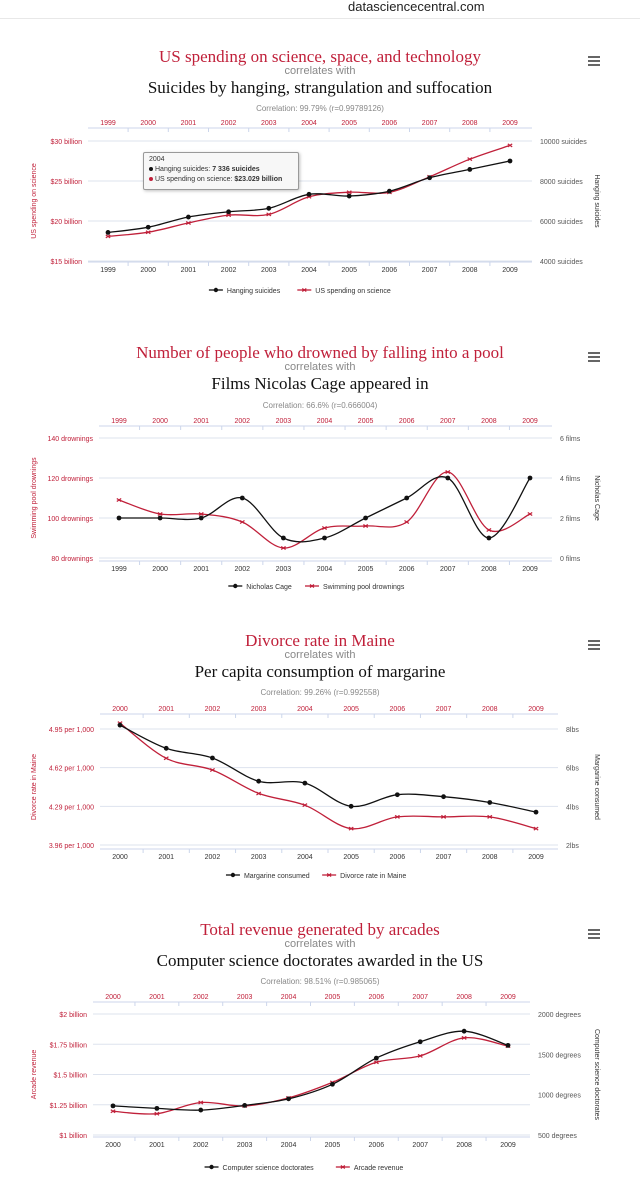 The image size is (640, 1199). I want to click on bottom-x-tick-label: 2008, so click(464, 1145).